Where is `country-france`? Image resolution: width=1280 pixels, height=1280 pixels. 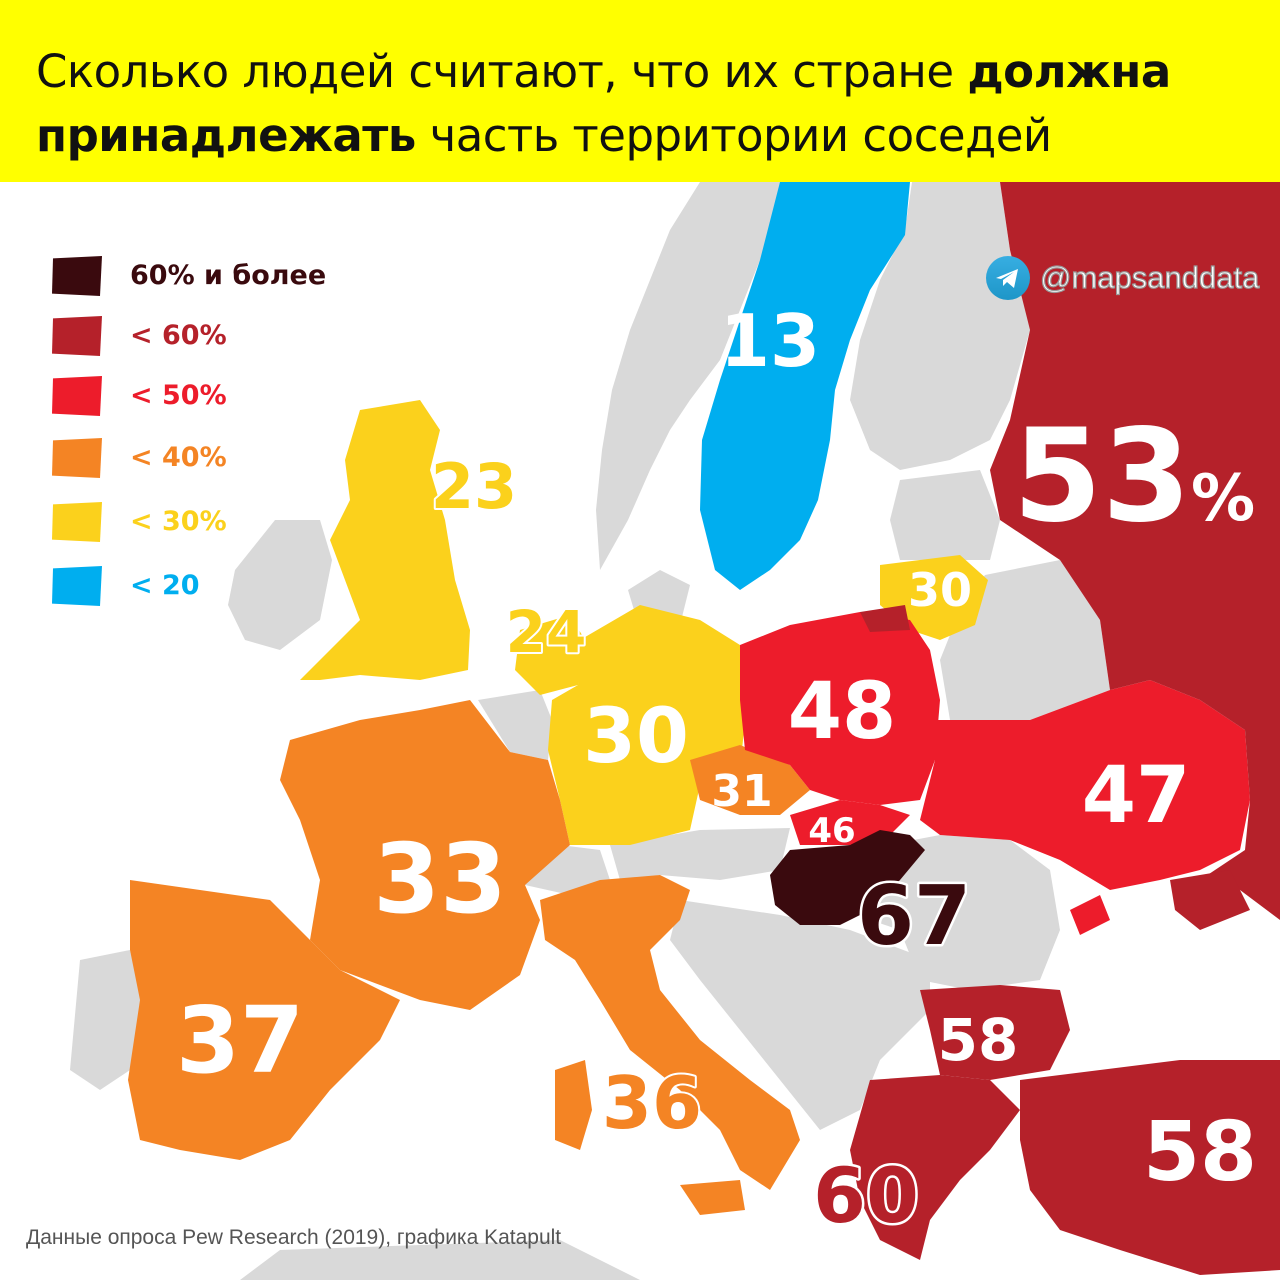 country-france is located at coordinates (425, 855).